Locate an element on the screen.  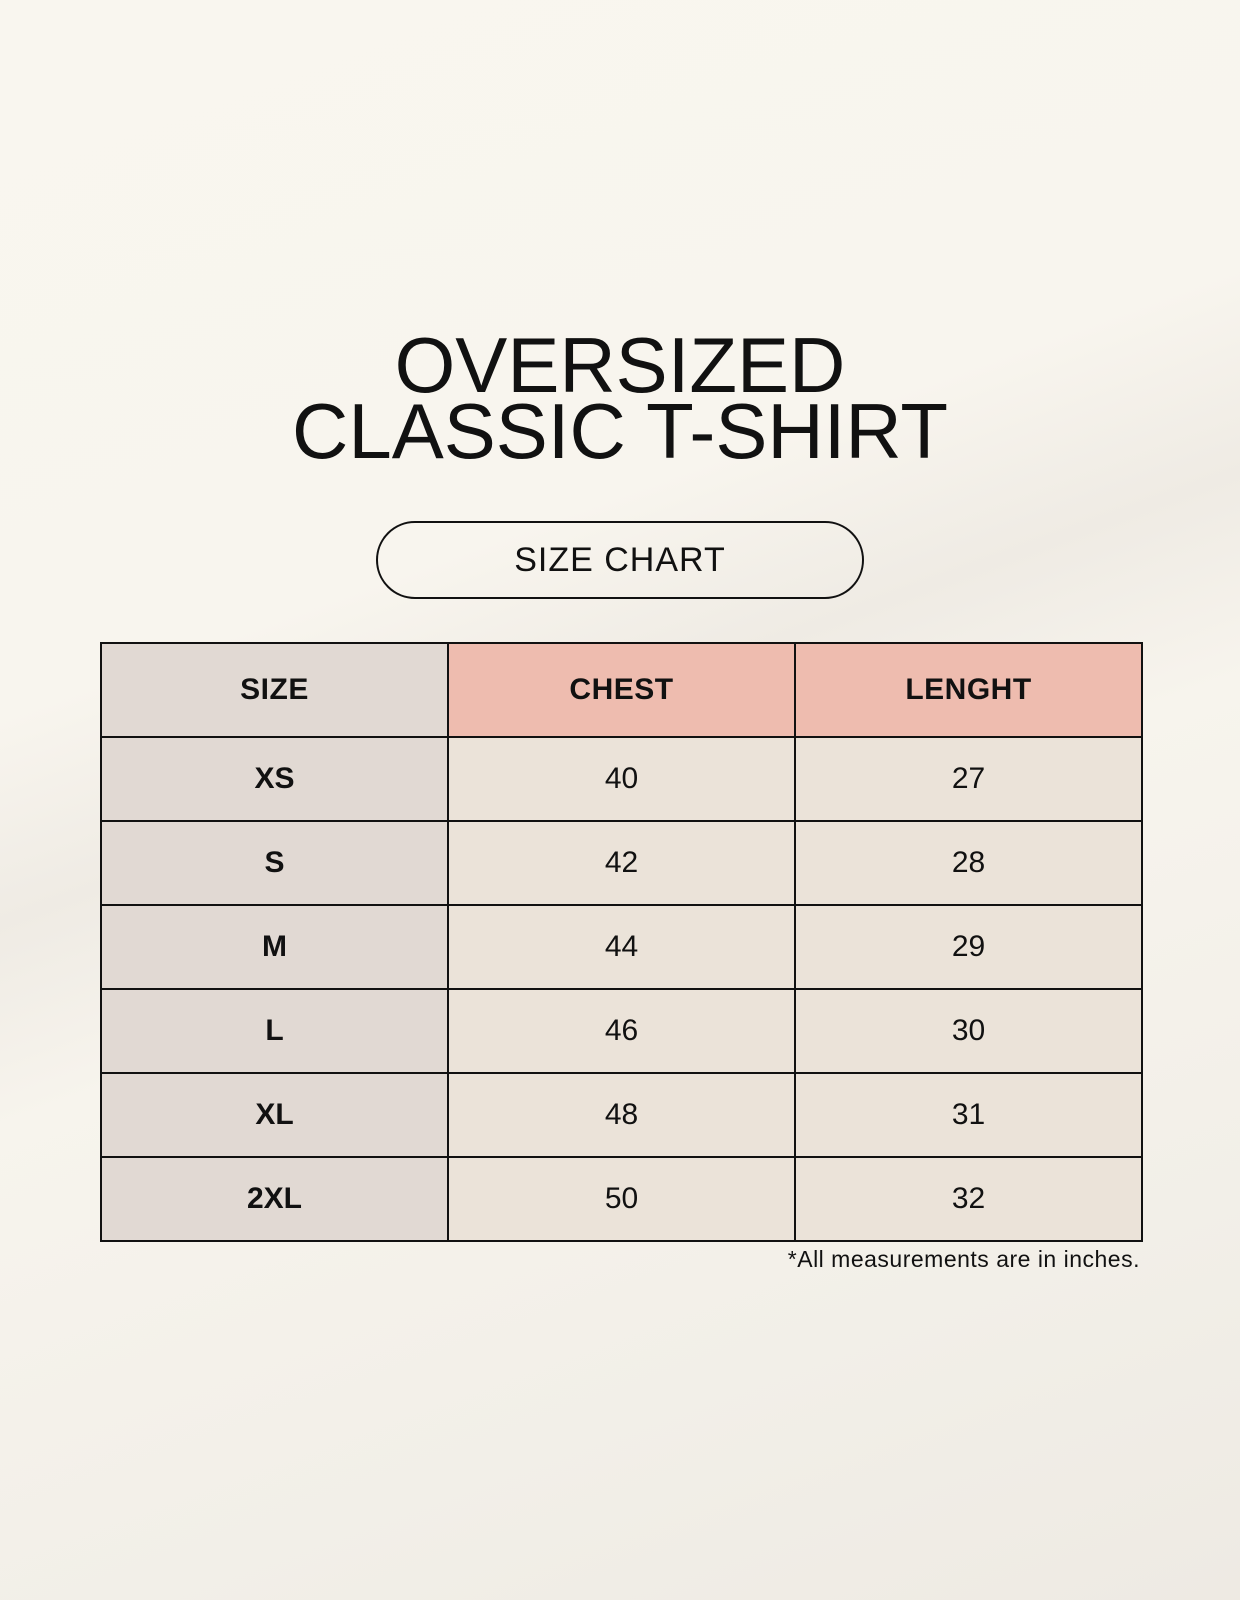
size-cell: 2XL is located at coordinates (274, 1199).